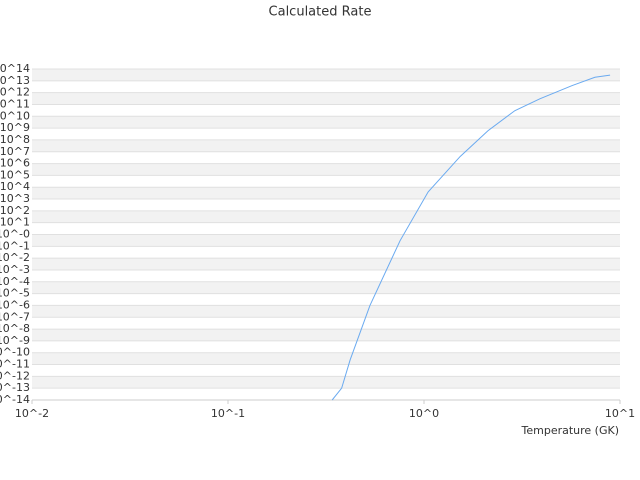 This screenshot has width=640, height=480. Describe the element at coordinates (15, 198) in the screenshot. I see `y-tick-label: 10^3` at that location.